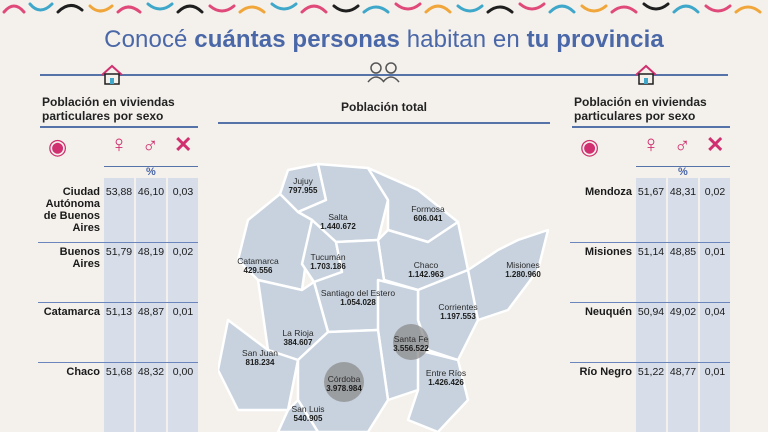 Image resolution: width=768 pixels, height=432 pixels. I want to click on female-pct-value: 50,94, so click(651, 312).